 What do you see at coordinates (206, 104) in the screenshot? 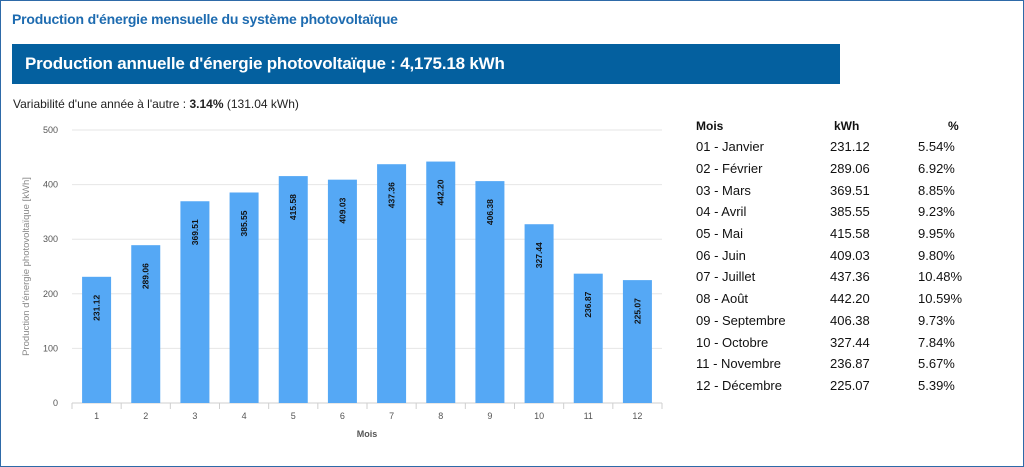
I see `variability-value: 3.14%` at bounding box center [206, 104].